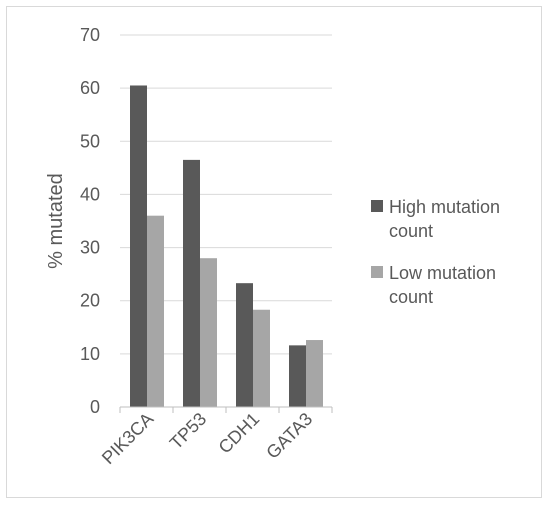 Image resolution: width=550 pixels, height=507 pixels. I want to click on x-tick-label: PIK3CA, so click(127, 438).